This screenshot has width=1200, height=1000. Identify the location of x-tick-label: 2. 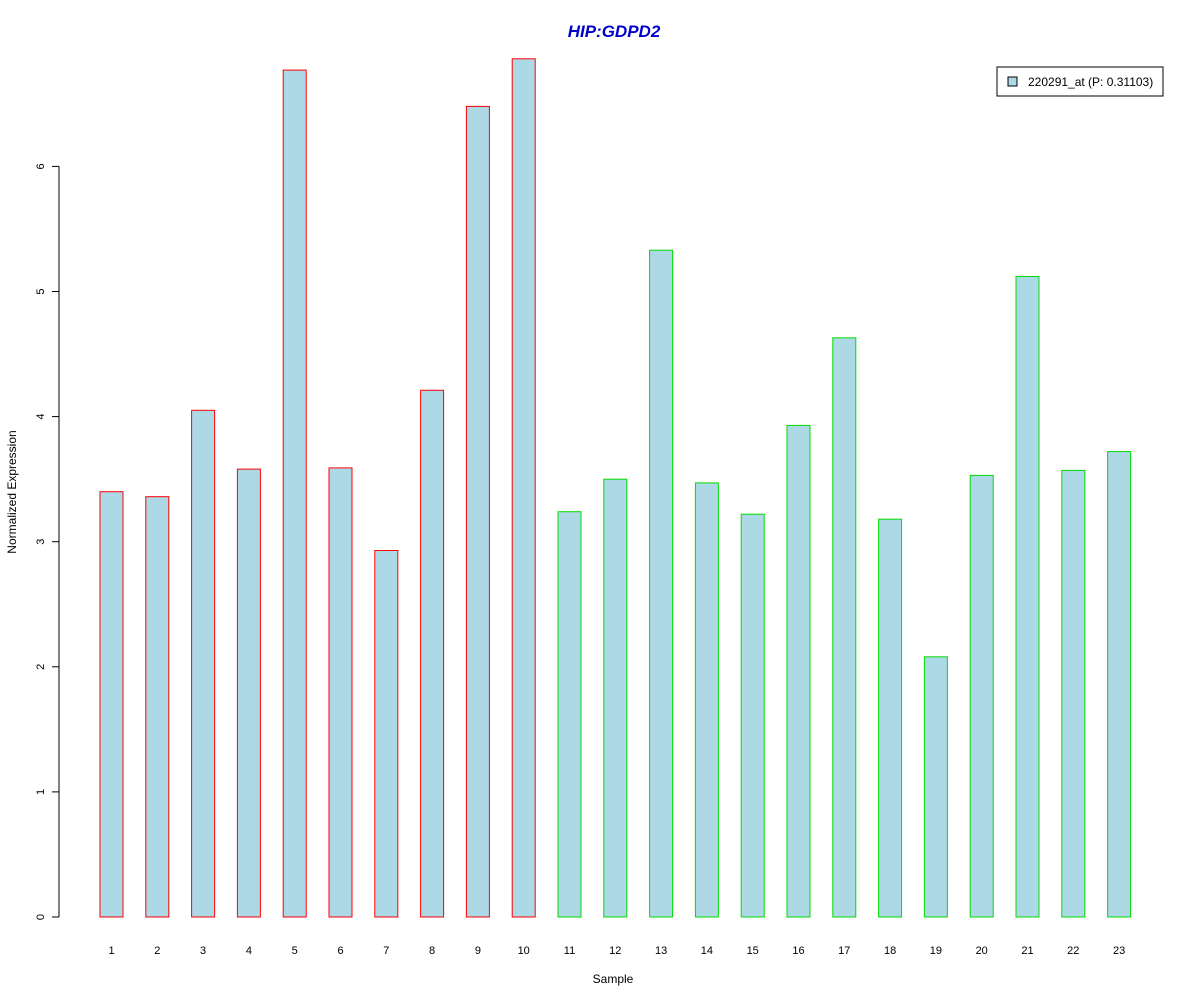
(157, 951).